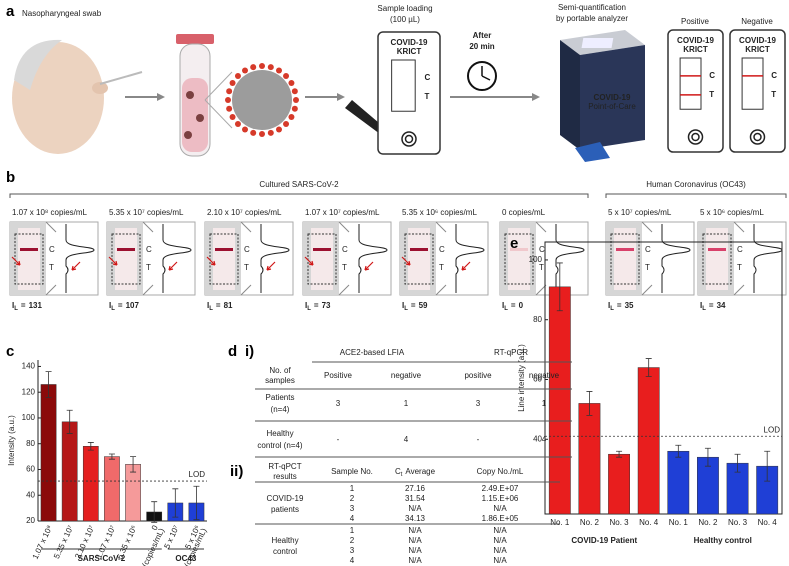  What do you see at coordinates (249, 351) in the screenshot?
I see `table-label: i)` at bounding box center [249, 351].